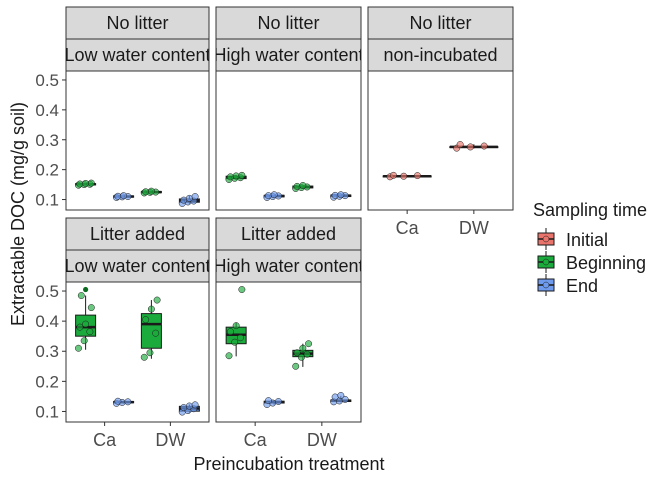 The height and width of the screenshot is (485, 672). I want to click on strip-labels: No litter Low water content, so click(137, 39).